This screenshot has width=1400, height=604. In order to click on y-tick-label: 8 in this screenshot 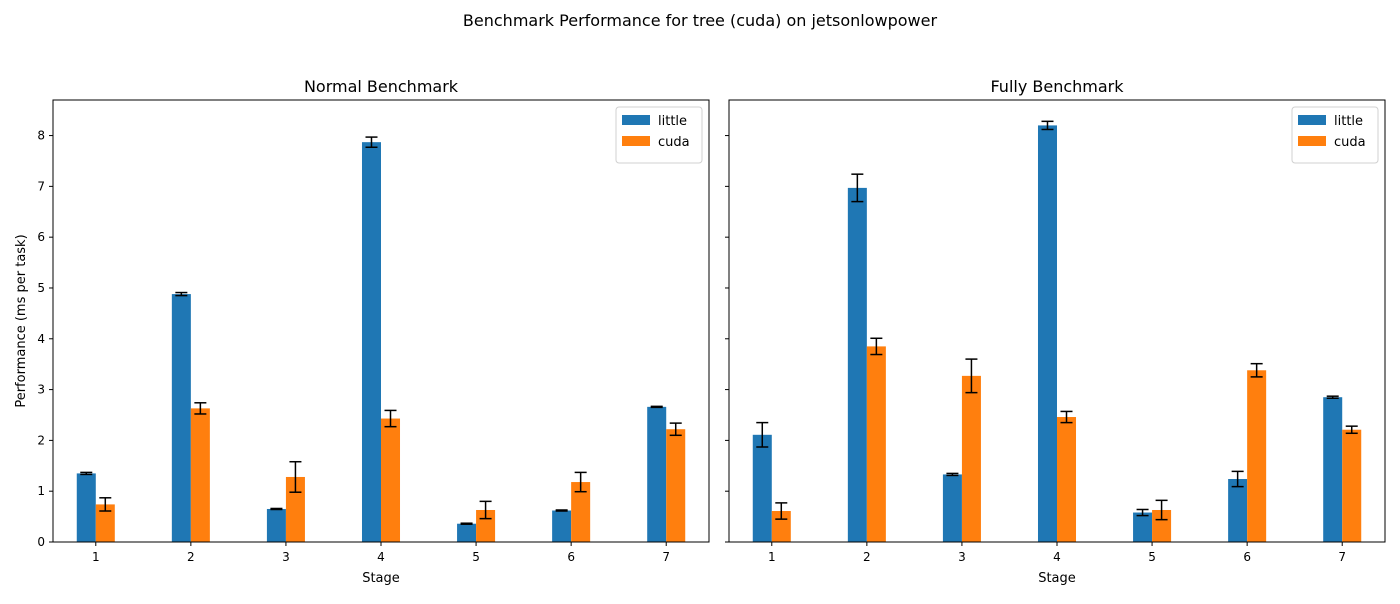, I will do `click(41, 136)`.